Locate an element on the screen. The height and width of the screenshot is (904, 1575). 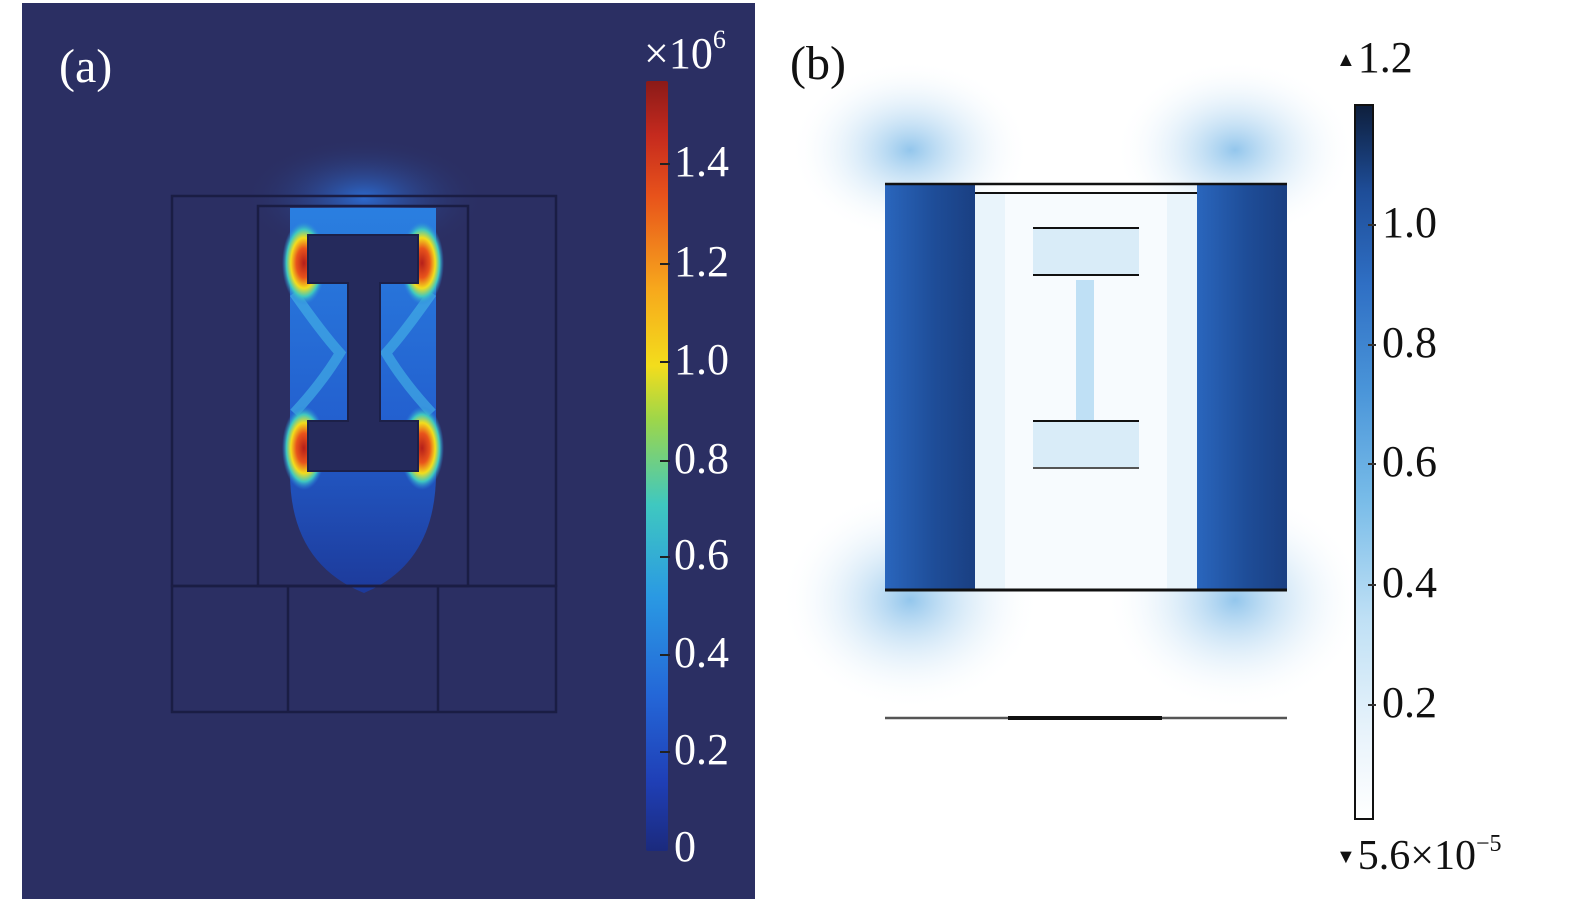
geometry-outlines is located at coordinates (364, 454).